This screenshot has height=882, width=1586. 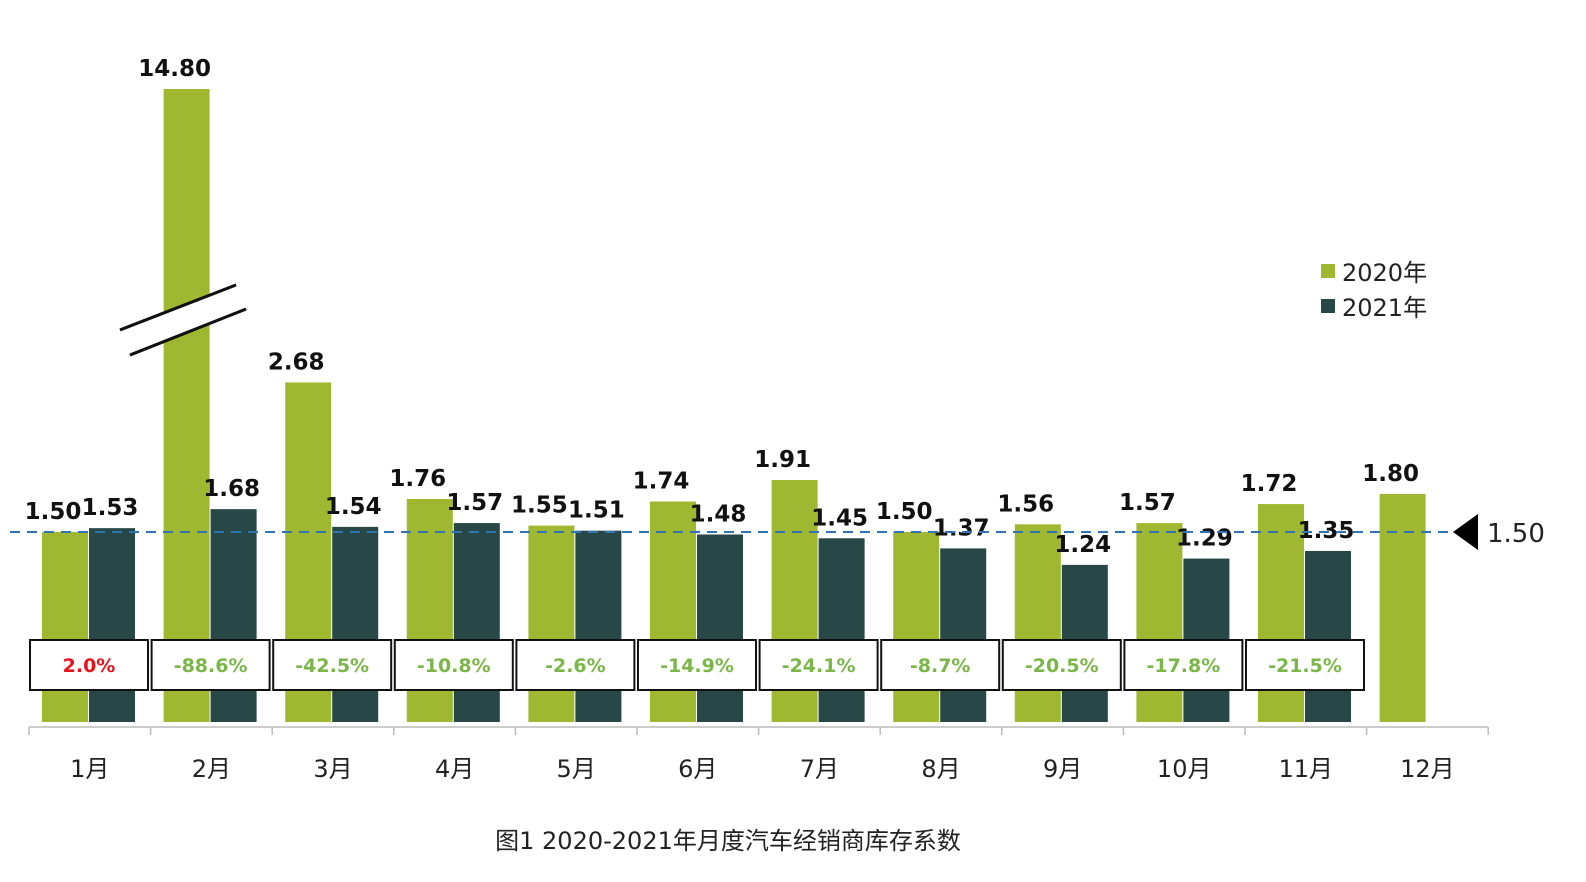 I want to click on value-label: 1.80, so click(x=1390, y=474).